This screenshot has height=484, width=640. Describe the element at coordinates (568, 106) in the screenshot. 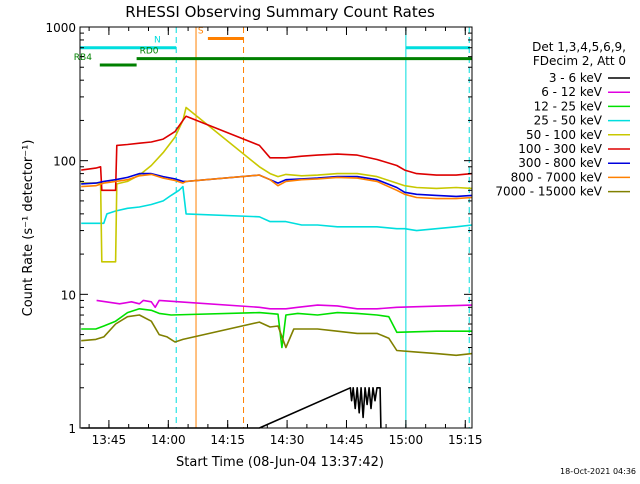

I see `legend-label-2: 12 - 25 keV` at that location.